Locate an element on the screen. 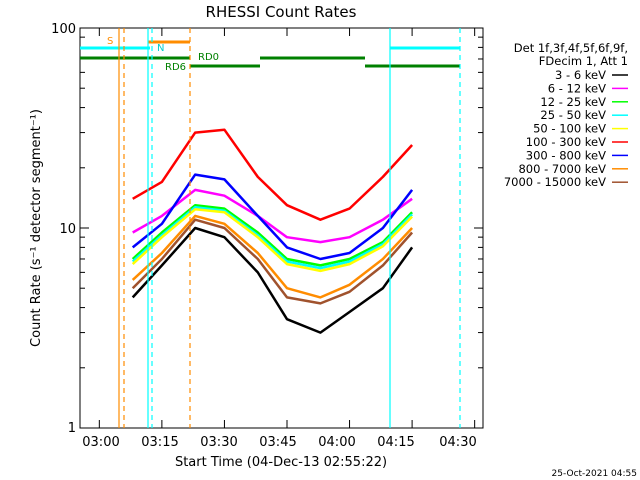  series-line-12-25keV is located at coordinates (272, 235).